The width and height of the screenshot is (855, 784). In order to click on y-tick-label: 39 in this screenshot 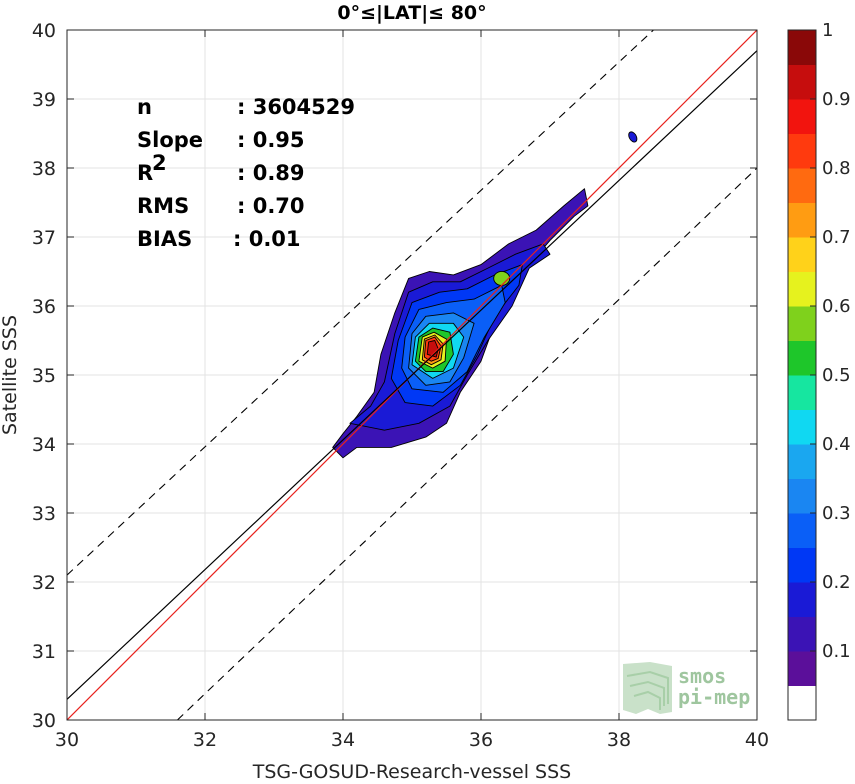, I will do `click(44, 100)`.